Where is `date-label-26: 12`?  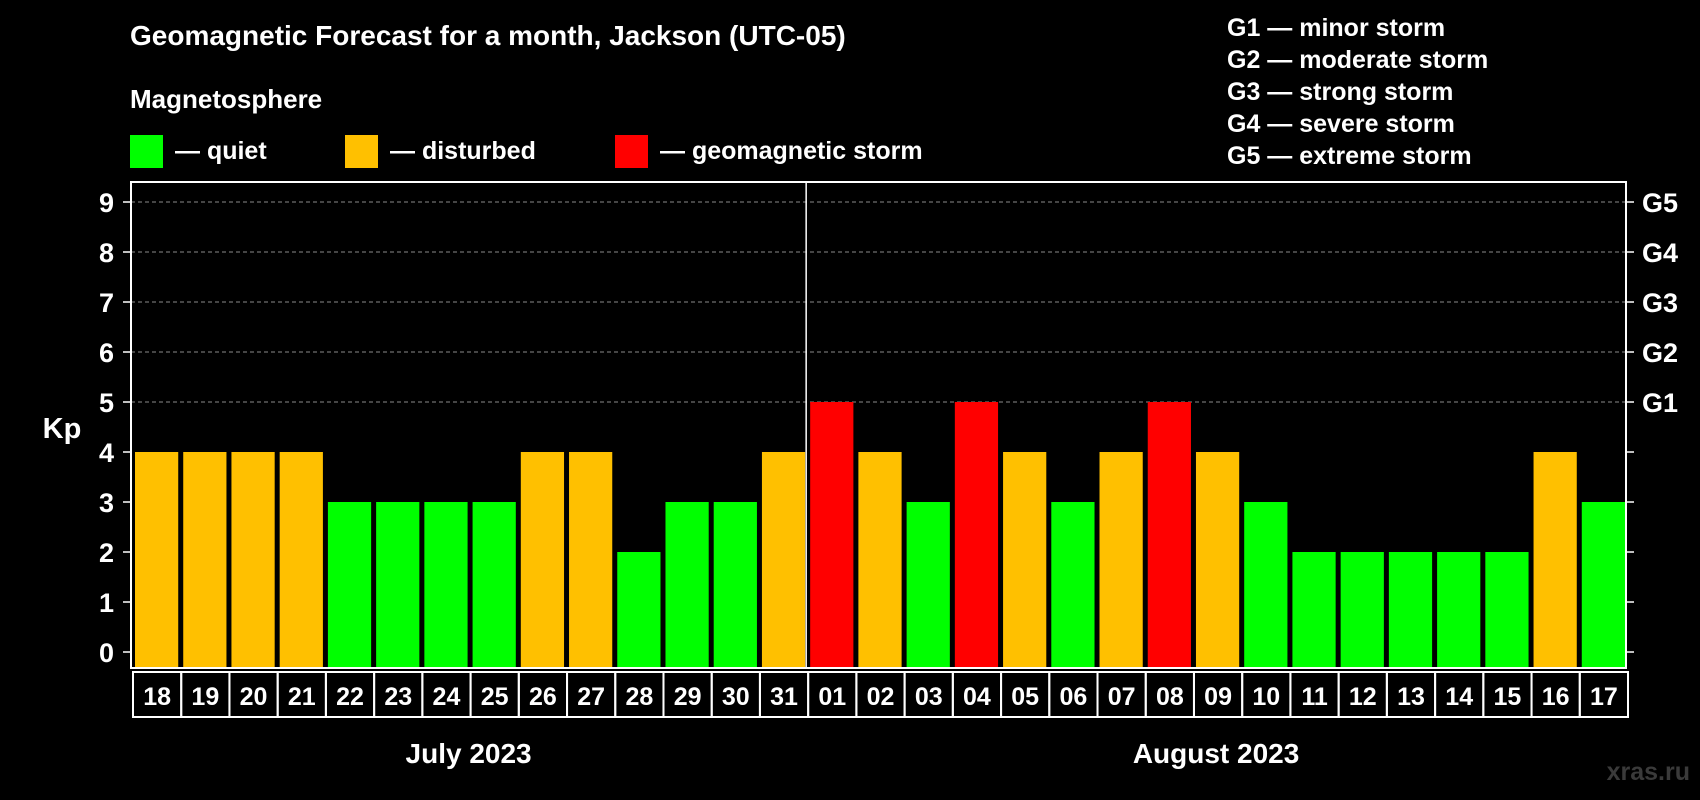 date-label-26: 12 is located at coordinates (1363, 697).